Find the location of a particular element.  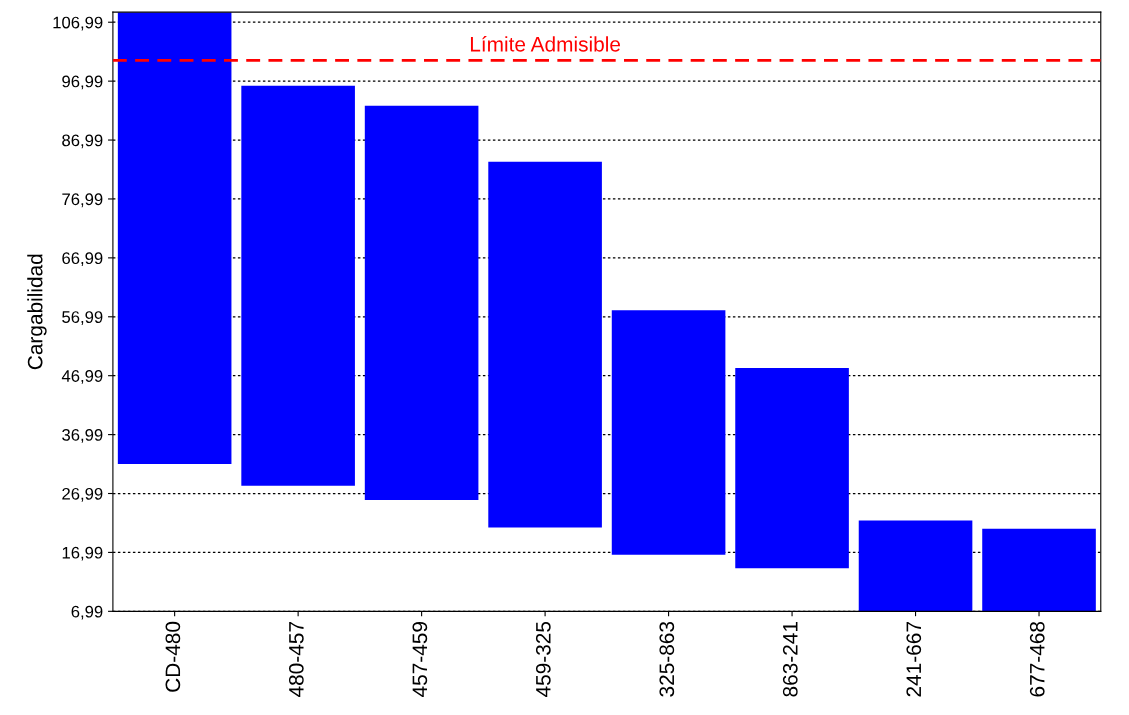

x-tick-label: 480-457 is located at coordinates (296, 660).